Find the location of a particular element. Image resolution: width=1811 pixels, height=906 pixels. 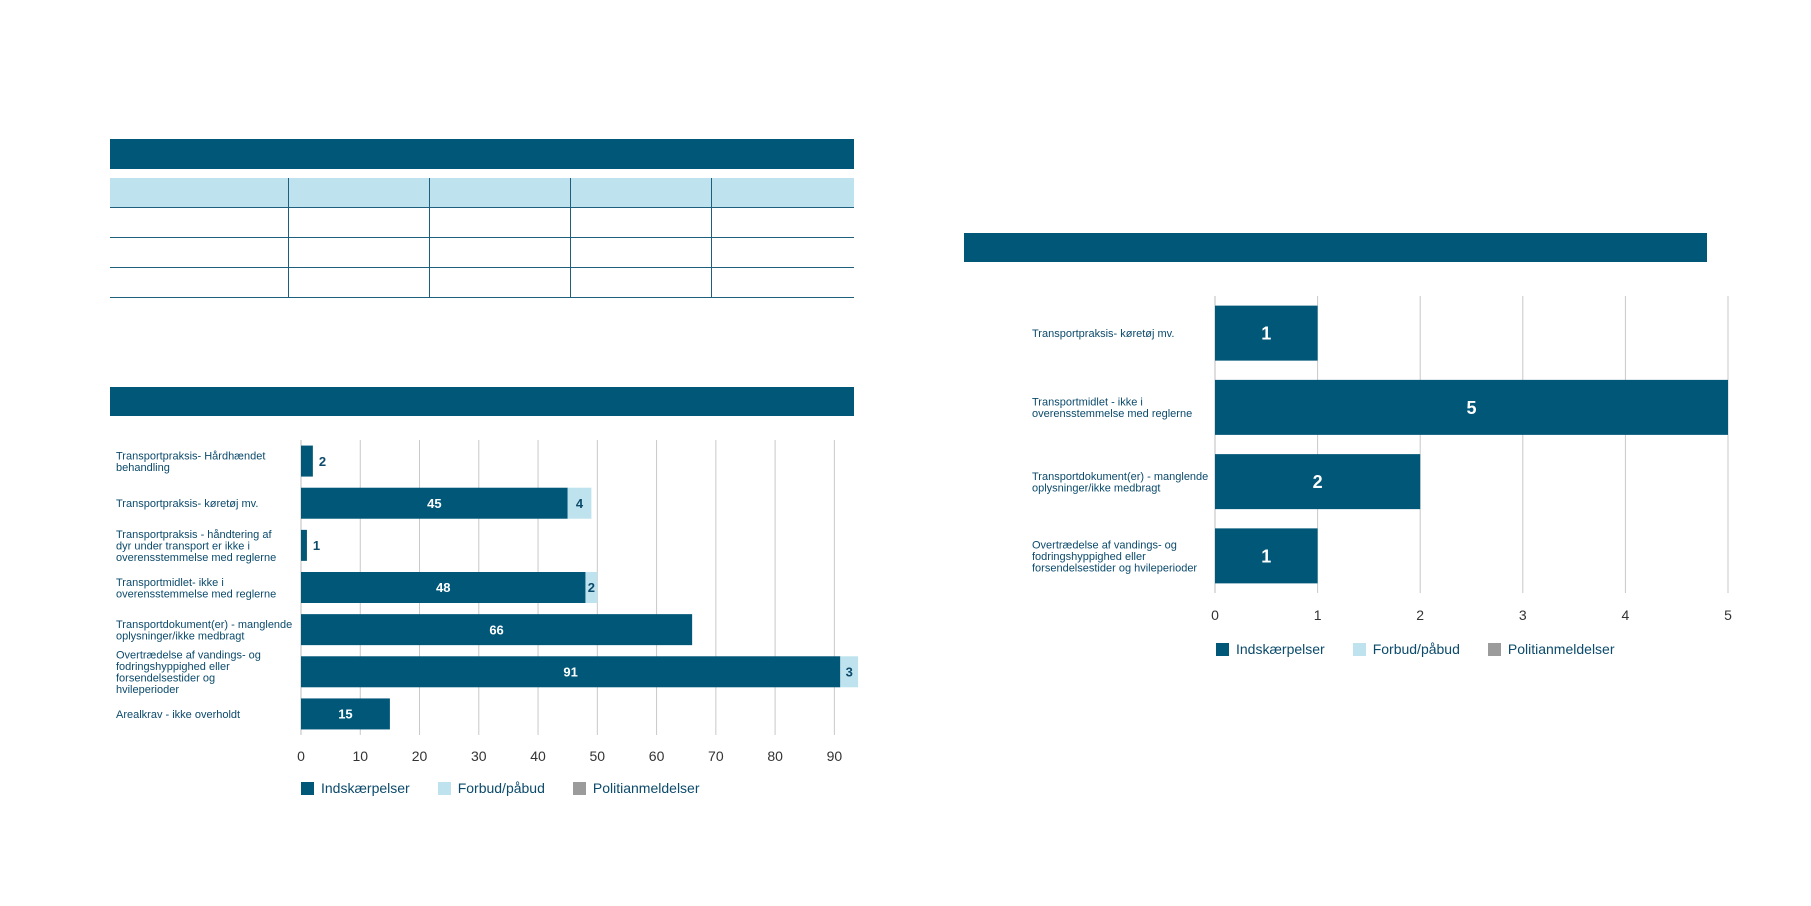

summary-table is located at coordinates (482, 238).